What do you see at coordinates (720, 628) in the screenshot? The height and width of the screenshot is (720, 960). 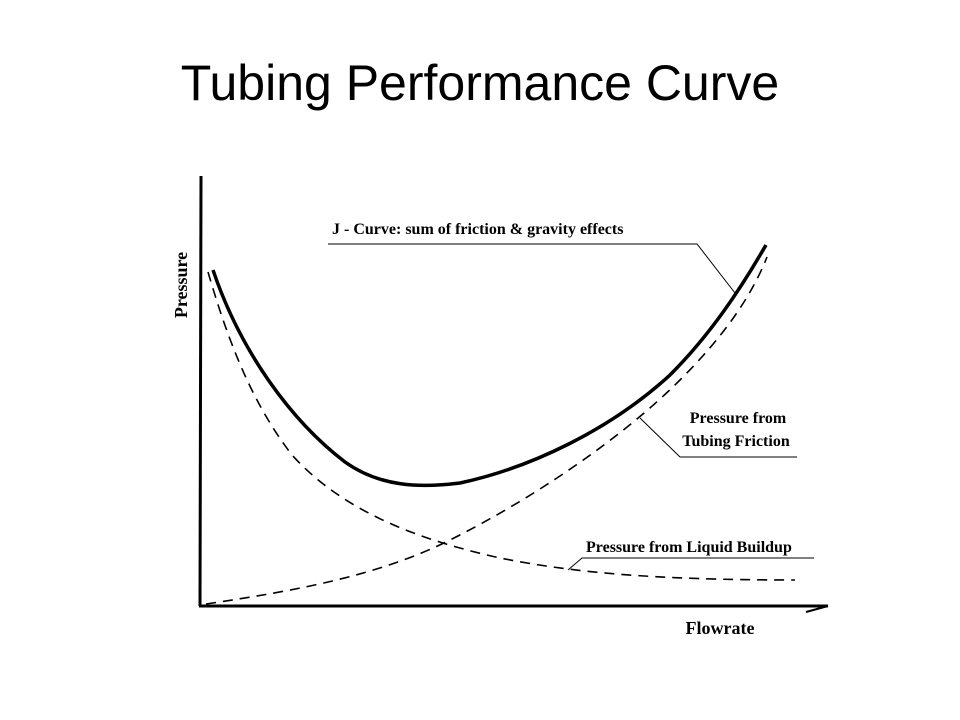 I see `x-axis-label: Flowrate` at bounding box center [720, 628].